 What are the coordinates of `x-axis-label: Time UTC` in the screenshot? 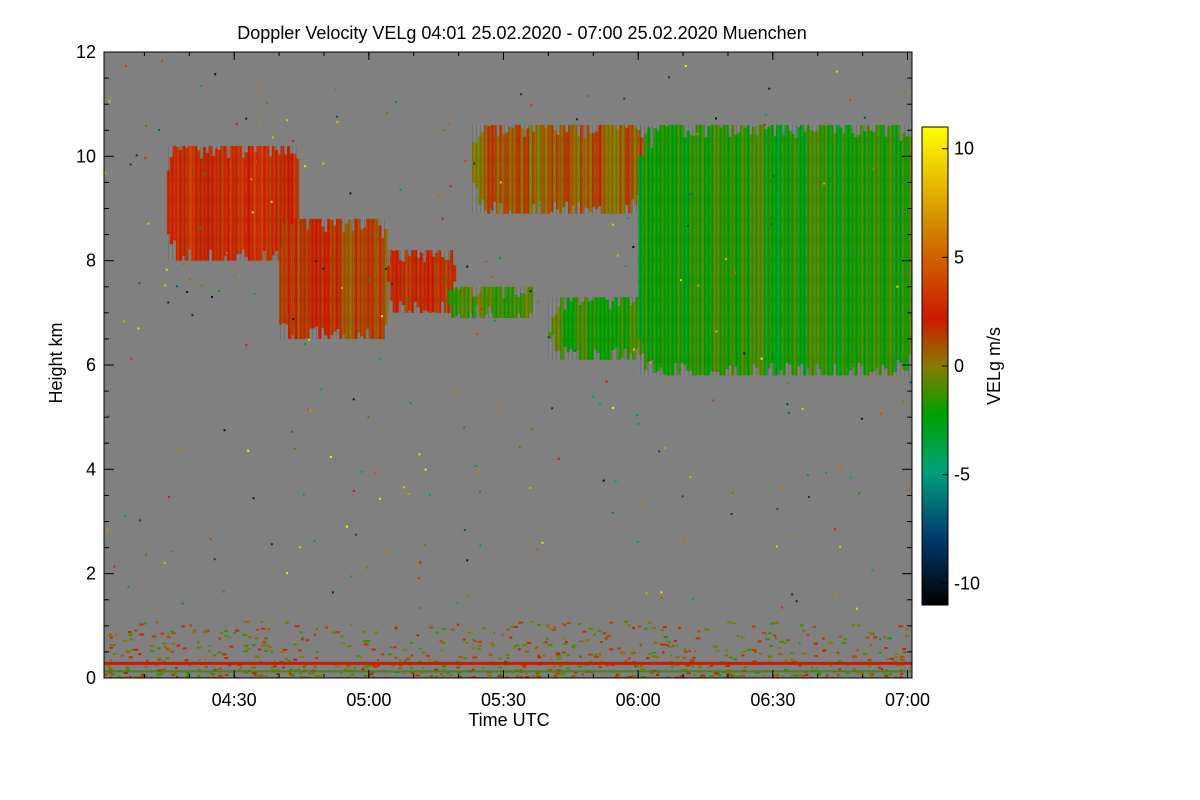 It's located at (508, 720).